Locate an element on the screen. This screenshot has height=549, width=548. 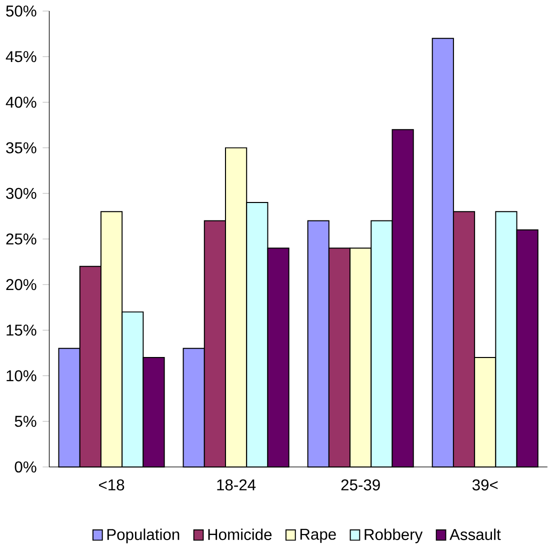
y-tick-label: 35% is located at coordinates (21, 148).